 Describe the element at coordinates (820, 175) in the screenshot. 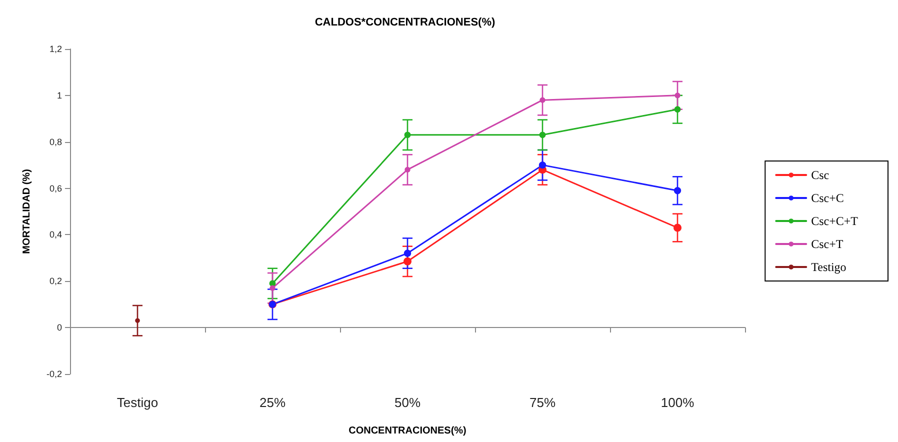

I see `legend-label: Csc` at that location.